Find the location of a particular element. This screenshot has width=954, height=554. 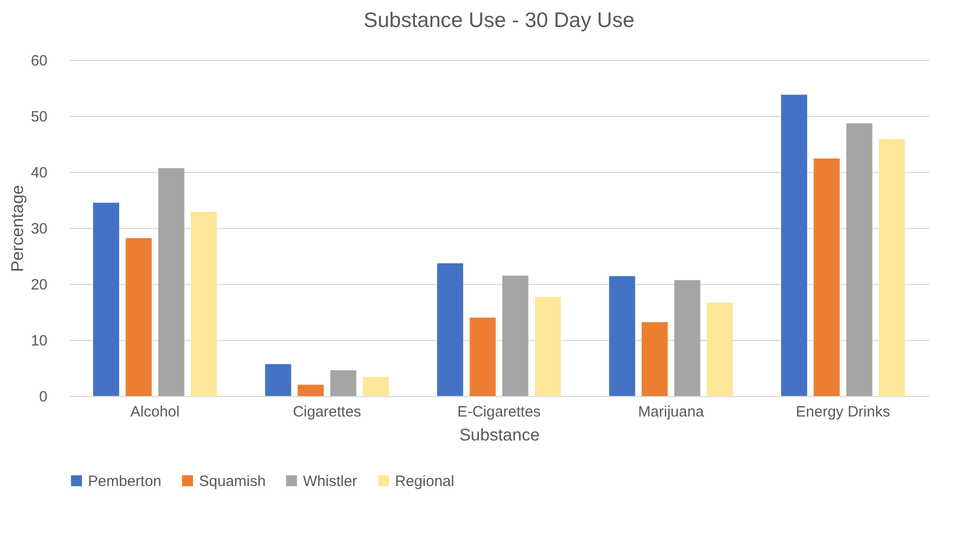

y-tick-label: 0 is located at coordinates (43, 397).